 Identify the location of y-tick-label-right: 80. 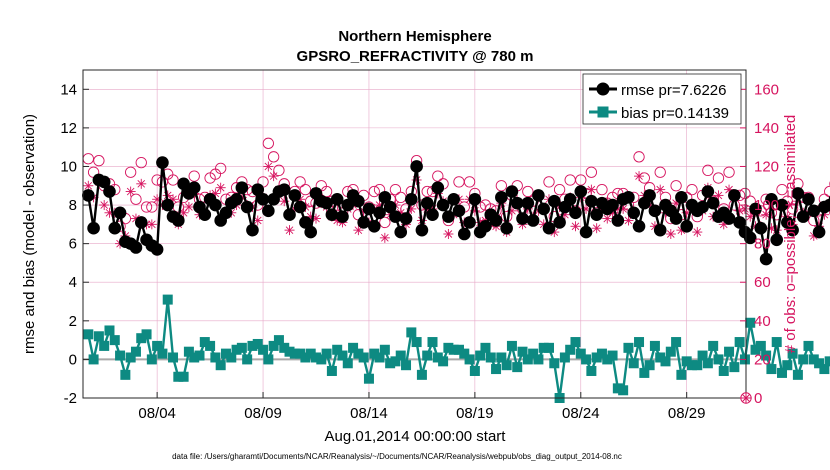
(762, 244).